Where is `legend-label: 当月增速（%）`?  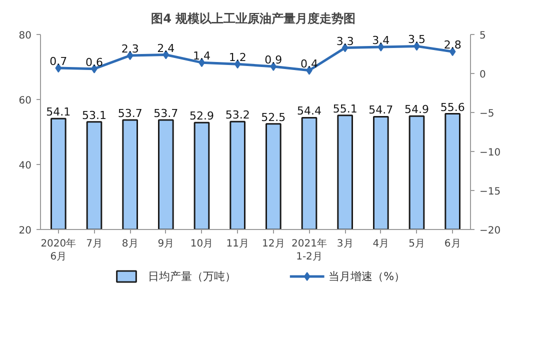
legend-label: 当月增速（%） is located at coordinates (367, 276).